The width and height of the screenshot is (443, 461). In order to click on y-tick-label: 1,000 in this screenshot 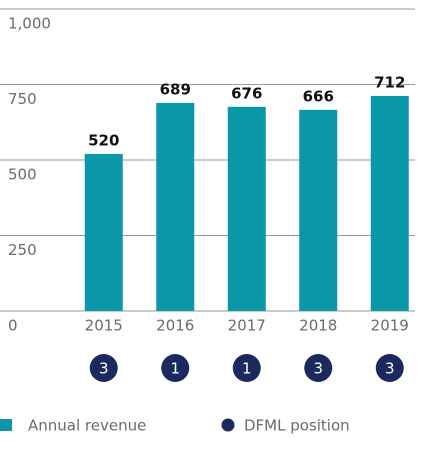, I will do `click(29, 24)`.